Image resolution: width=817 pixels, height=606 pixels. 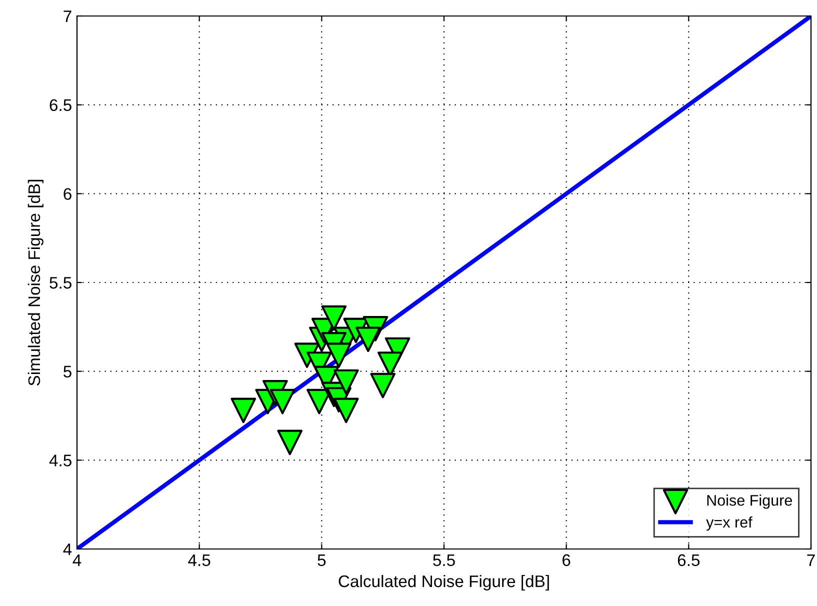 What do you see at coordinates (61, 283) in the screenshot?
I see `y-tick-label: 5.5` at bounding box center [61, 283].